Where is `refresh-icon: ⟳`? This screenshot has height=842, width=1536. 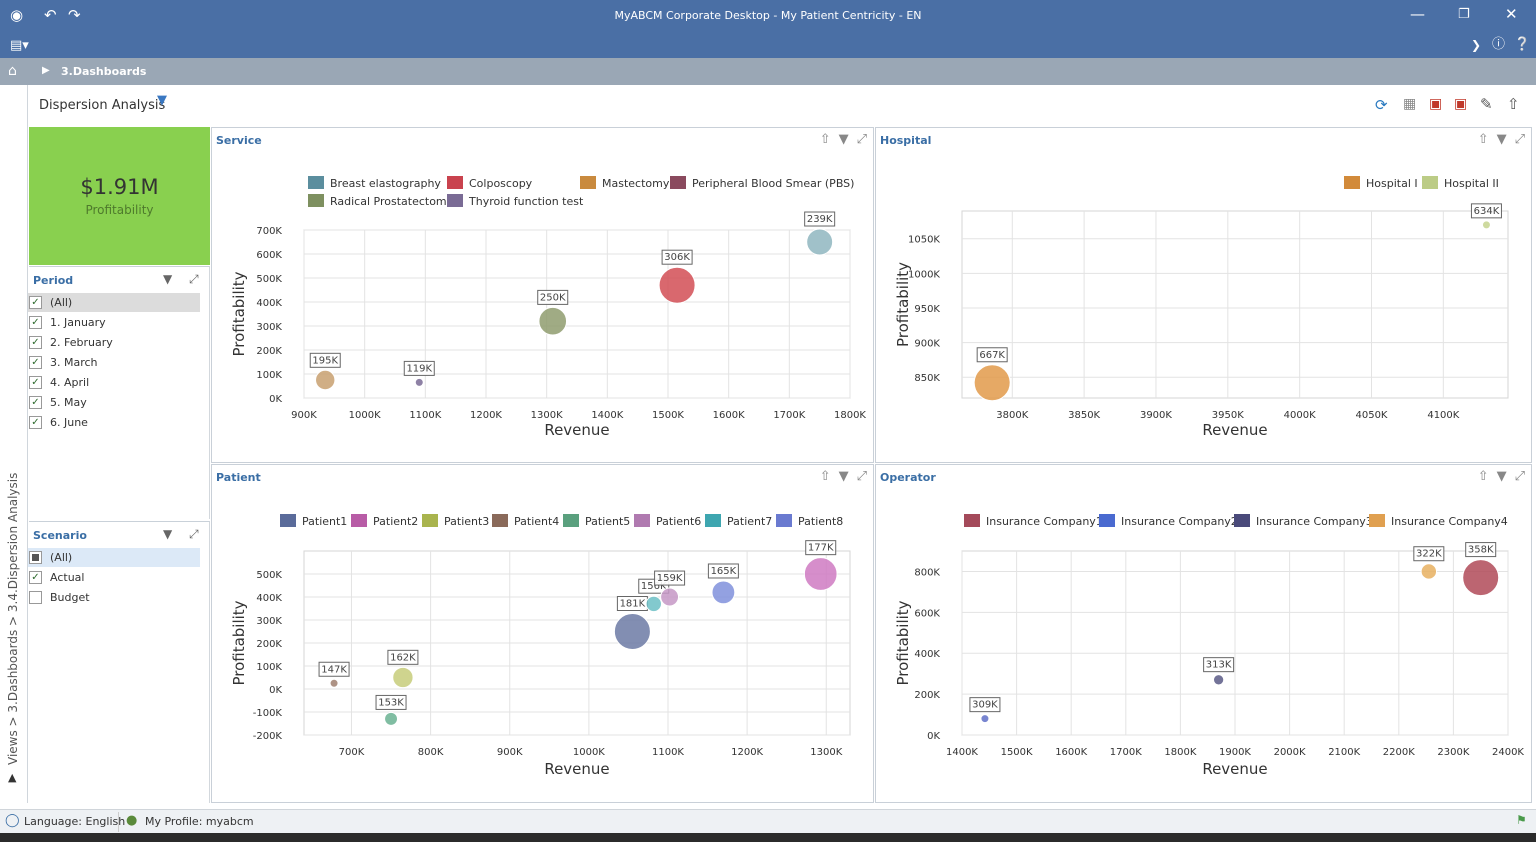 refresh-icon: ⟳ is located at coordinates (1381, 105).